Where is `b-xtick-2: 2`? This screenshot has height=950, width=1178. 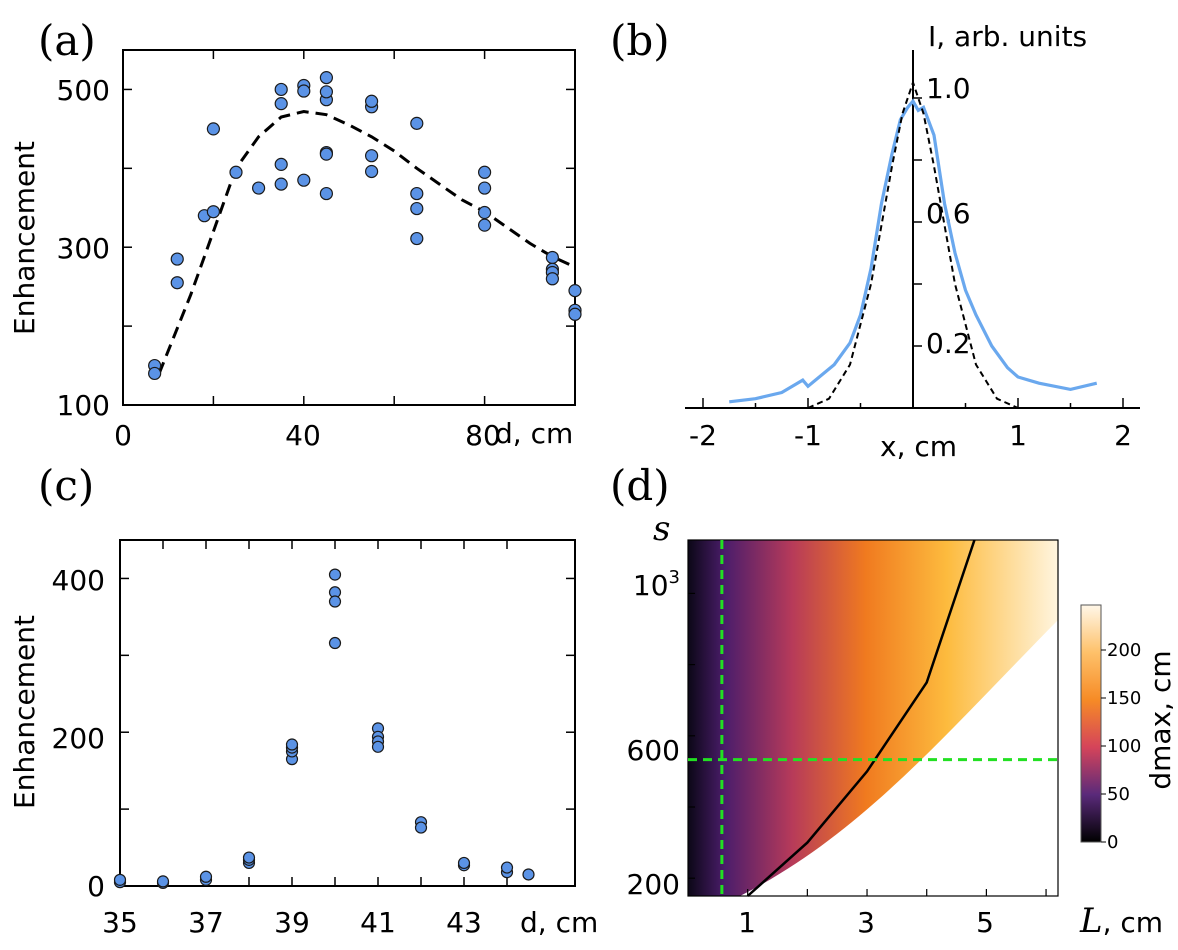
b-xtick-2: 2 is located at coordinates (1123, 435).